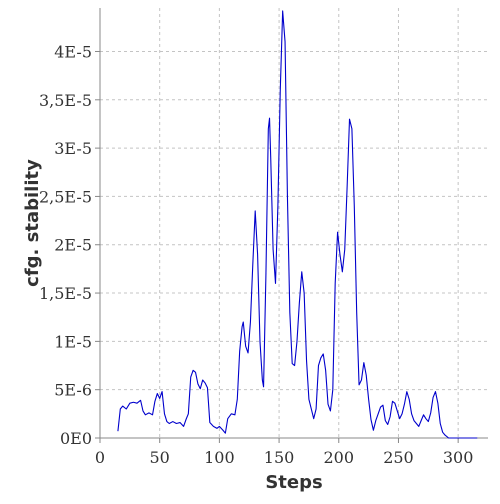 This screenshot has height=504, width=500. What do you see at coordinates (338, 457) in the screenshot?
I see `x-tick-label: 200` at bounding box center [338, 457].